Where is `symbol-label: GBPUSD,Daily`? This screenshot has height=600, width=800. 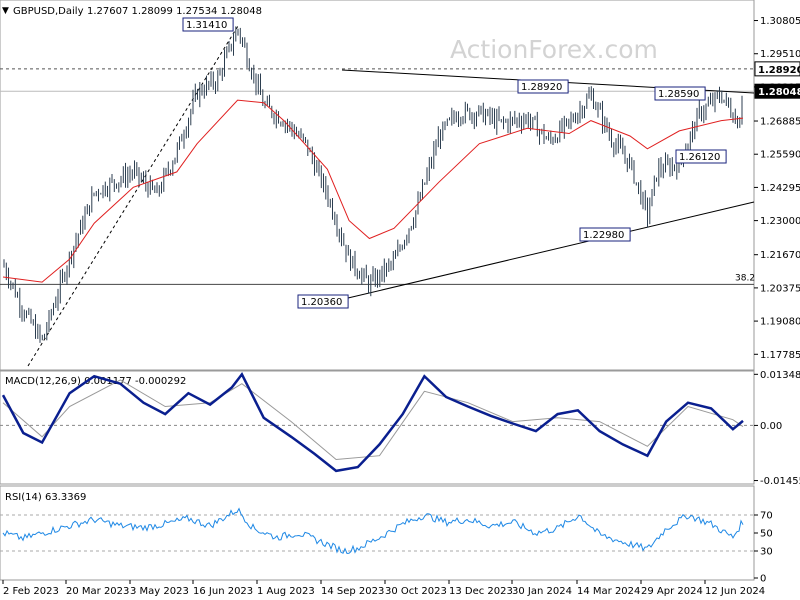 symbol-label: GBPUSD,Daily is located at coordinates (48, 11).